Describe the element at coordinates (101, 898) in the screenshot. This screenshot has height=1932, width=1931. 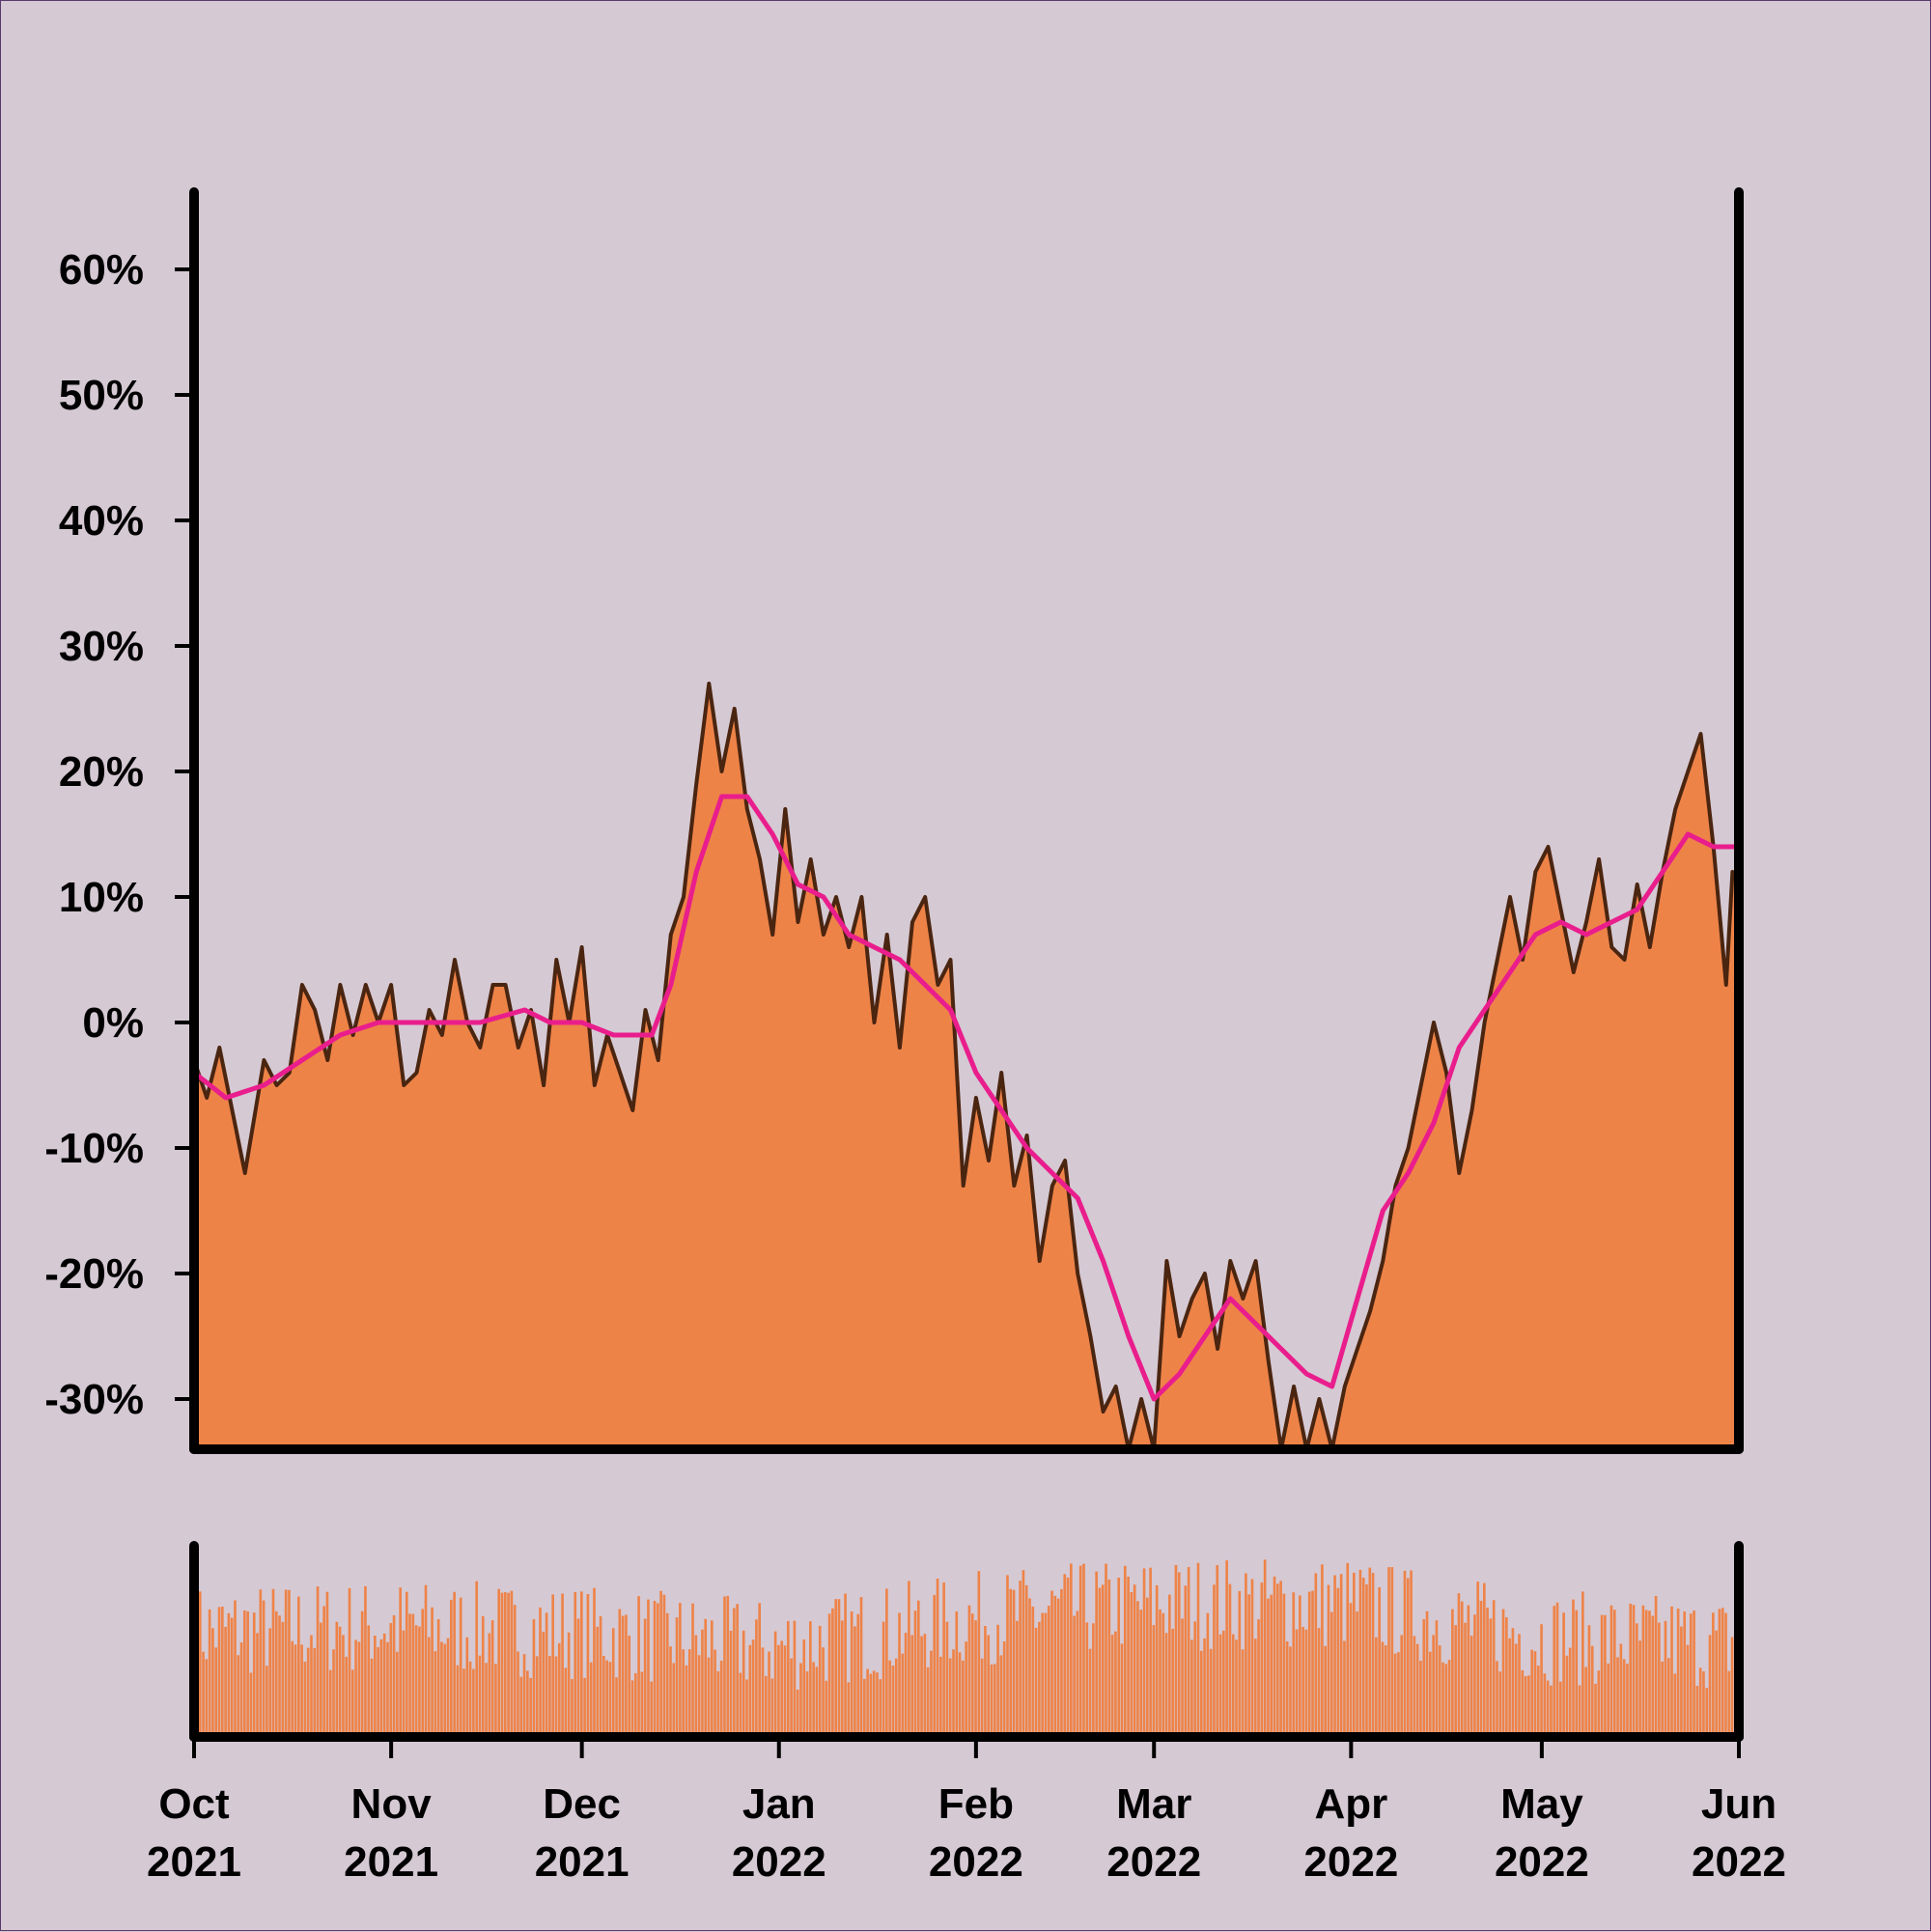
I see `y-tick-label: 10%` at that location.